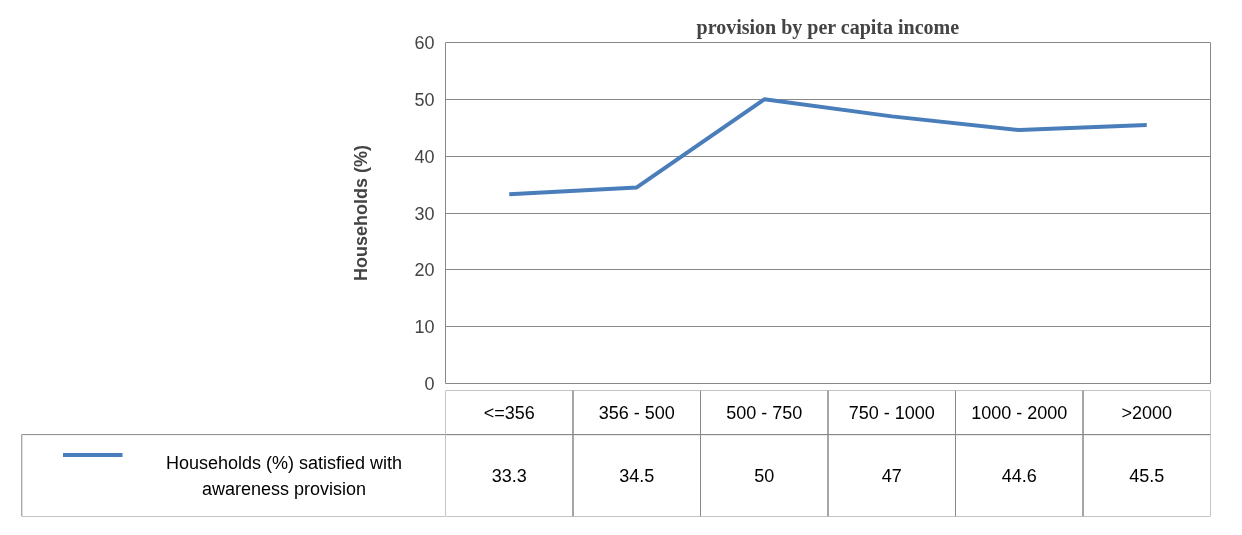 The height and width of the screenshot is (535, 1242). What do you see at coordinates (424, 43) in the screenshot?
I see `y-tick-label: 60` at bounding box center [424, 43].